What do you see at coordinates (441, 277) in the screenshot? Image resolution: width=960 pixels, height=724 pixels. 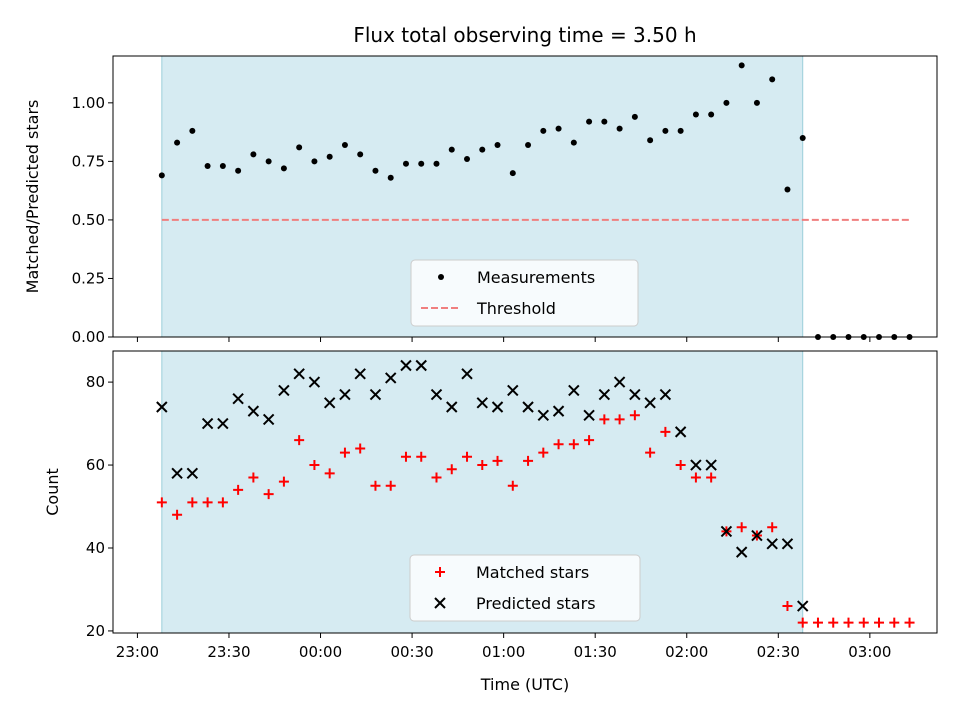 I see `legend-measurement-swatch` at bounding box center [441, 277].